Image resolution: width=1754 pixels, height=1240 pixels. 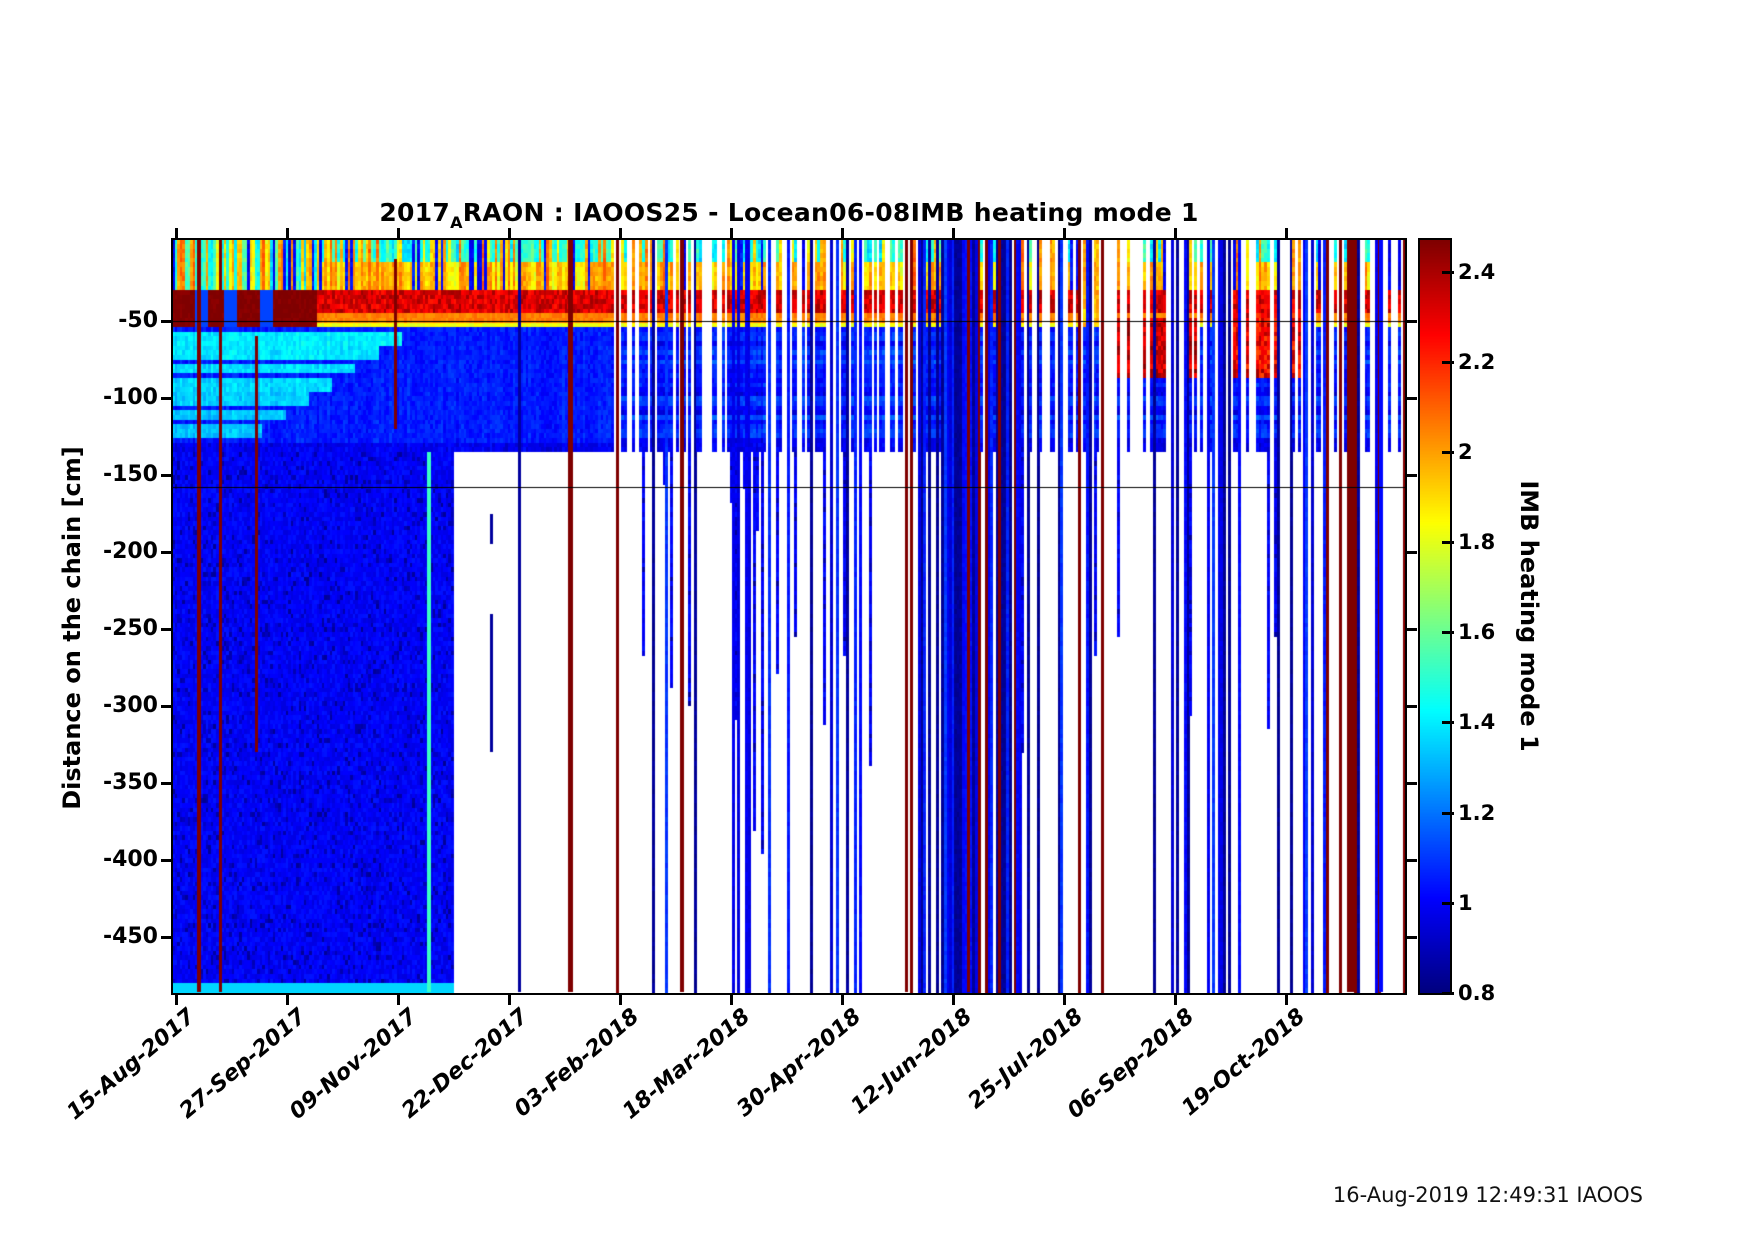 What do you see at coordinates (456, 222) in the screenshot?
I see `title-subscript: A` at bounding box center [456, 222].